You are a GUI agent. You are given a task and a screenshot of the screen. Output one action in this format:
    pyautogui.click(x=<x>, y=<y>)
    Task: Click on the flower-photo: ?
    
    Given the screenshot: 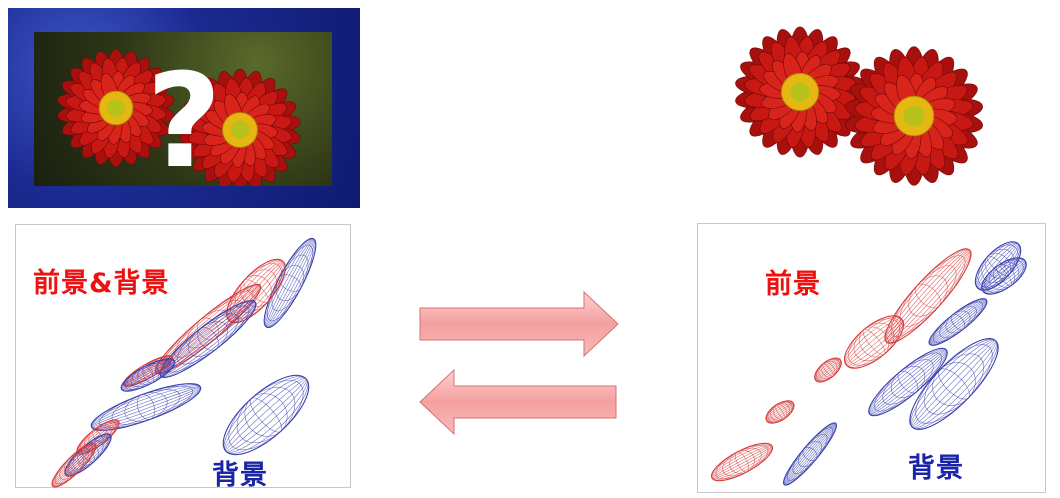 What is the action you would take?
    pyautogui.click(x=183, y=109)
    